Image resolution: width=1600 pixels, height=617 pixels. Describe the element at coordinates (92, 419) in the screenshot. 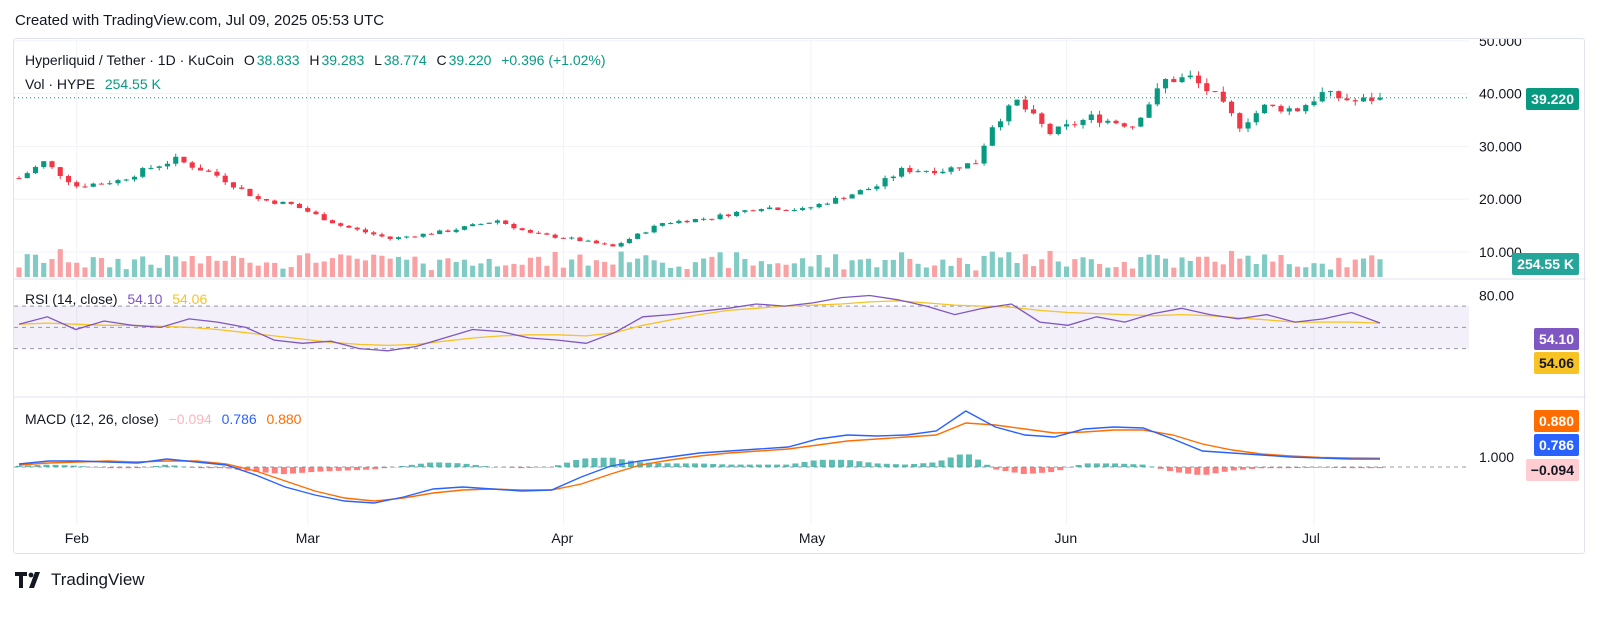

I see `macd-label: MACD (12, 26, close)` at that location.